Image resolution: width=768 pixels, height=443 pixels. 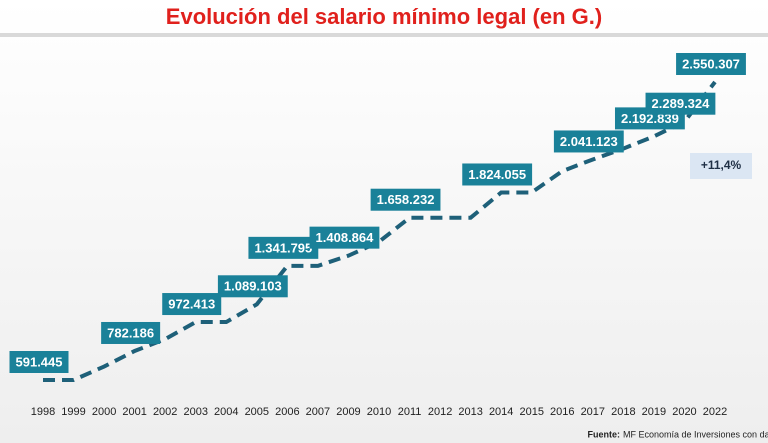 I want to click on data-label: 591.445, so click(x=39, y=361).